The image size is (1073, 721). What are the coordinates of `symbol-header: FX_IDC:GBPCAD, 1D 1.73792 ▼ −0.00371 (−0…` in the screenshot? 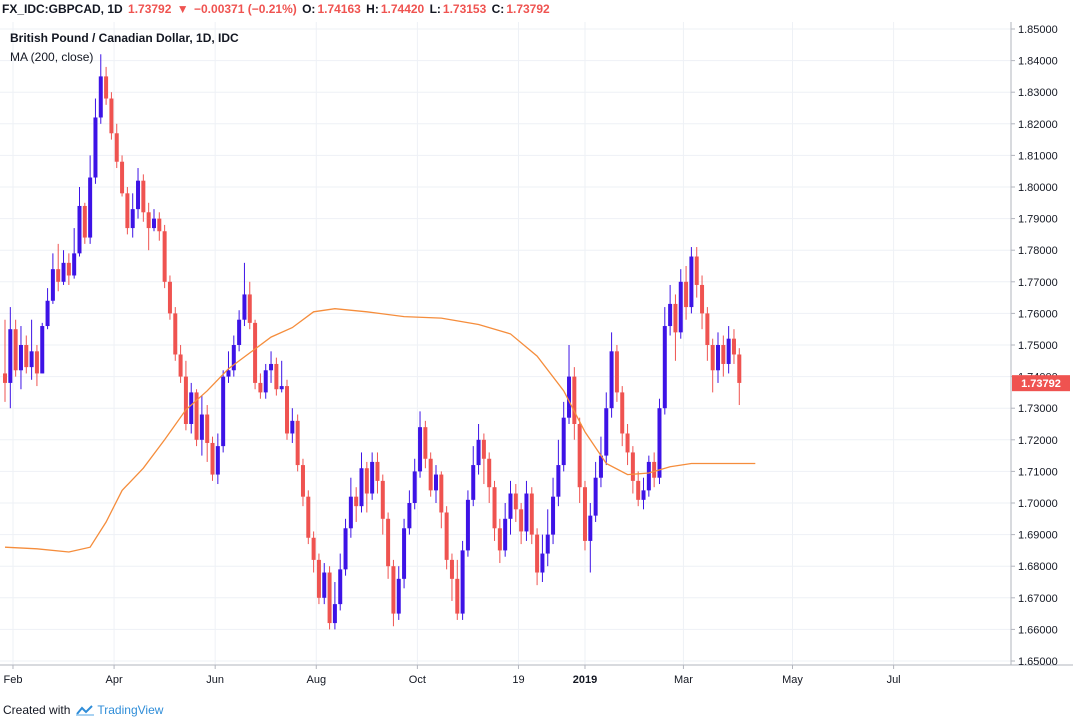 It's located at (277, 9).